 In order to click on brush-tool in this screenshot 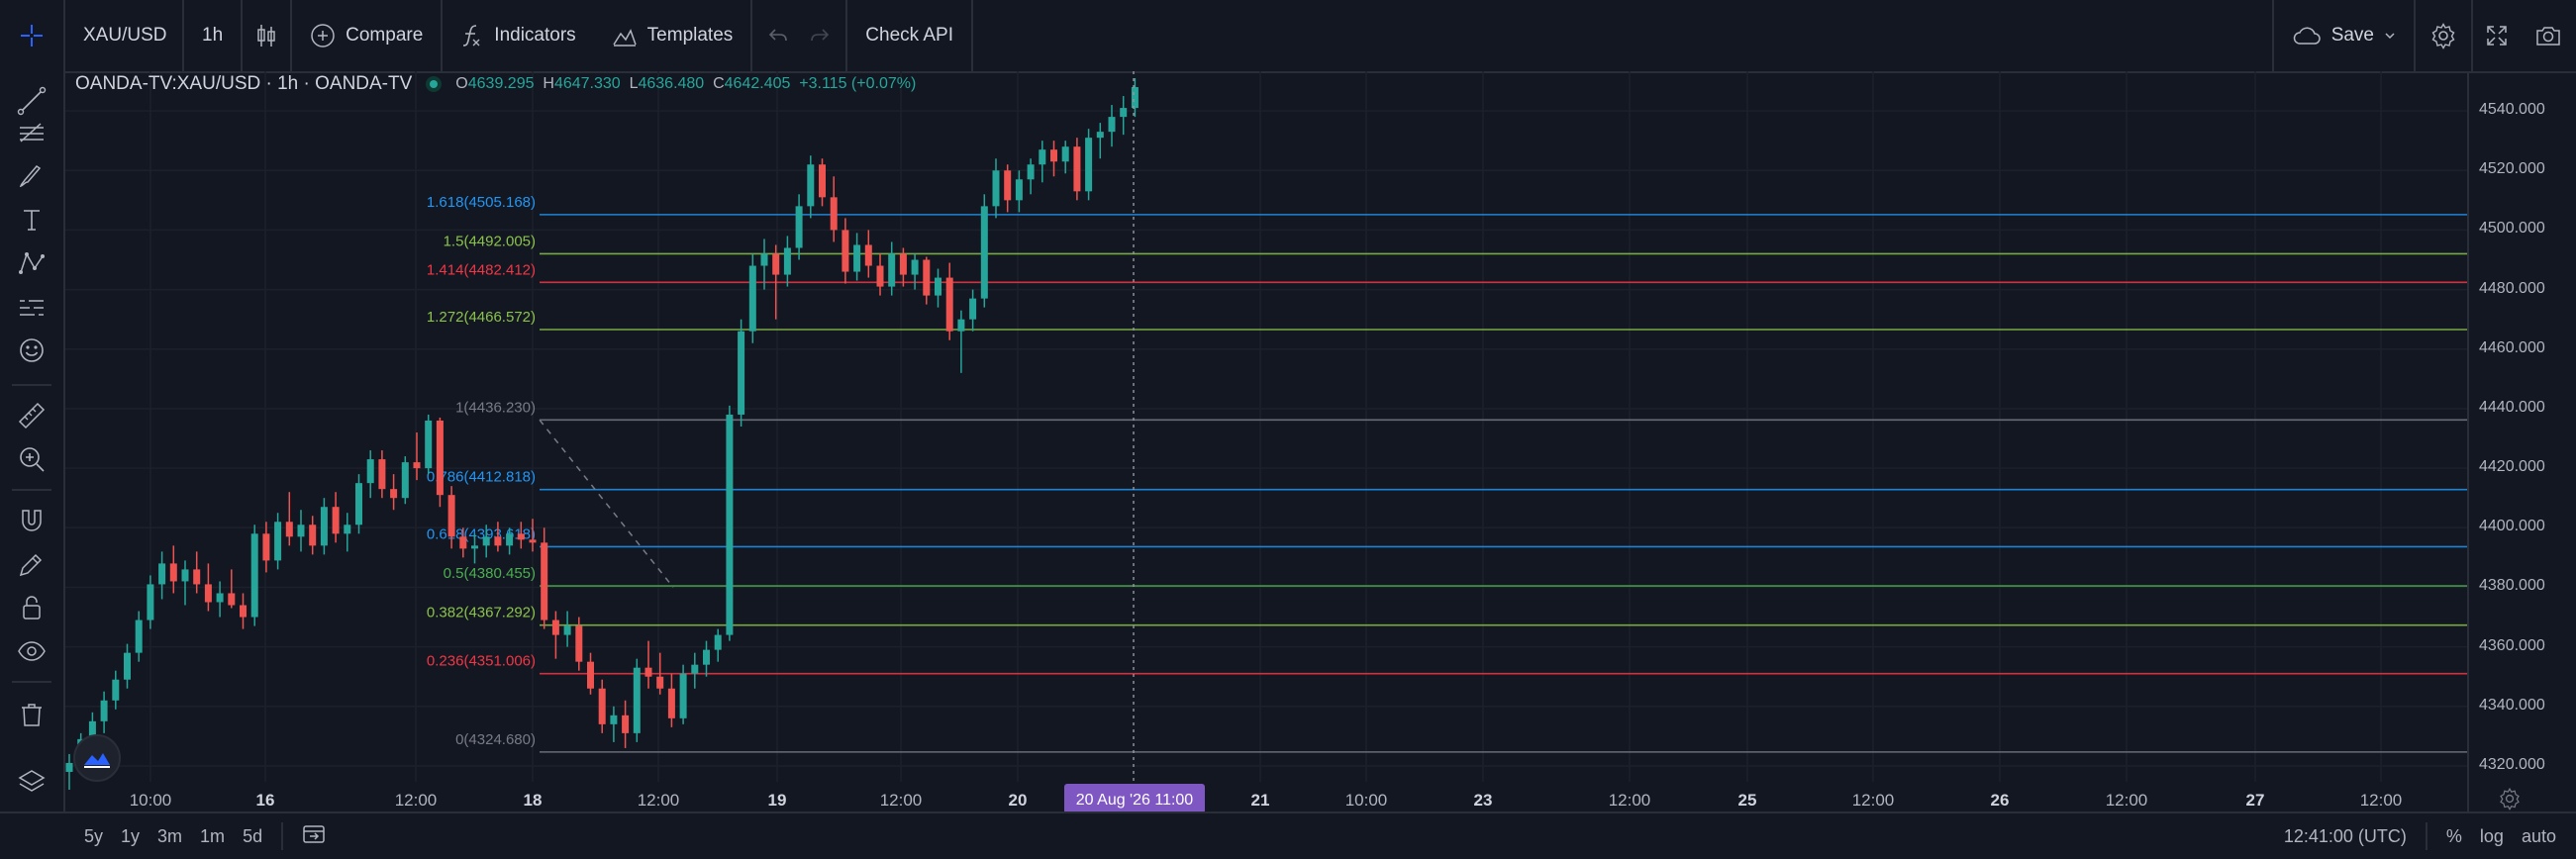, I will do `click(32, 176)`.